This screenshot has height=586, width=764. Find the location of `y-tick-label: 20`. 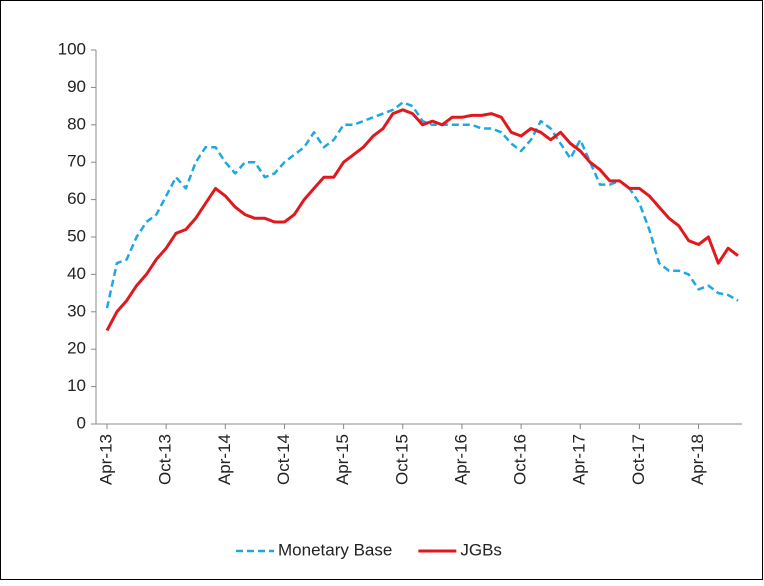

y-tick-label: 20 is located at coordinates (76, 348).